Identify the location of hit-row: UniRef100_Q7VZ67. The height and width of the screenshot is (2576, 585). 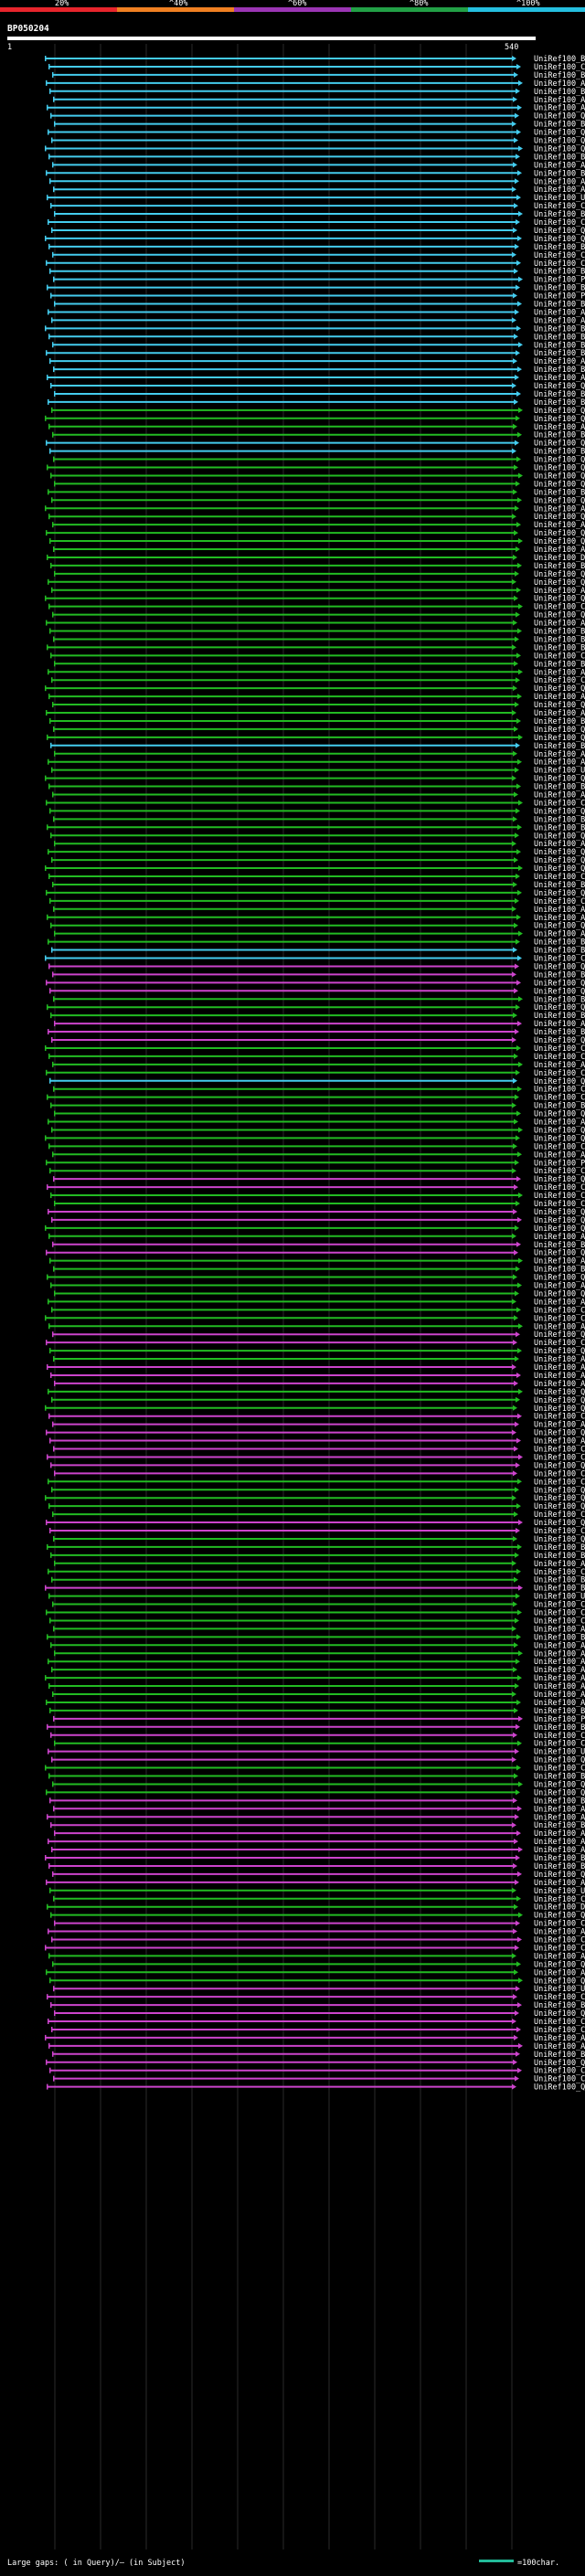
(315, 779).